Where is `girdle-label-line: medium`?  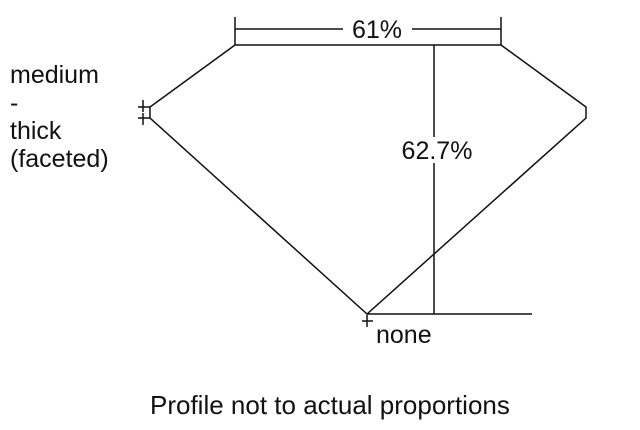 girdle-label-line: medium is located at coordinates (54, 75).